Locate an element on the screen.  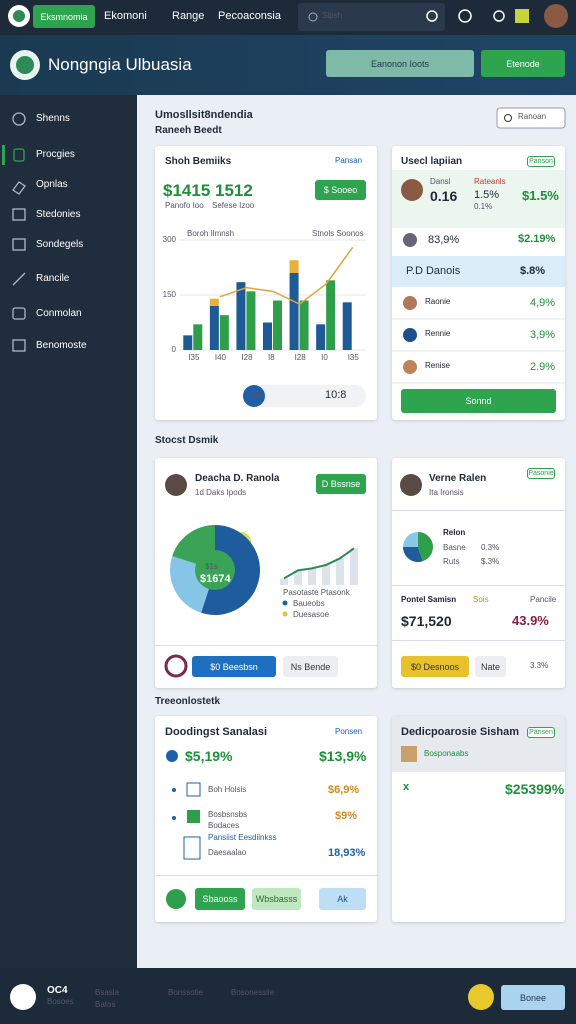
bell-icon is located at coordinates (499, 16).